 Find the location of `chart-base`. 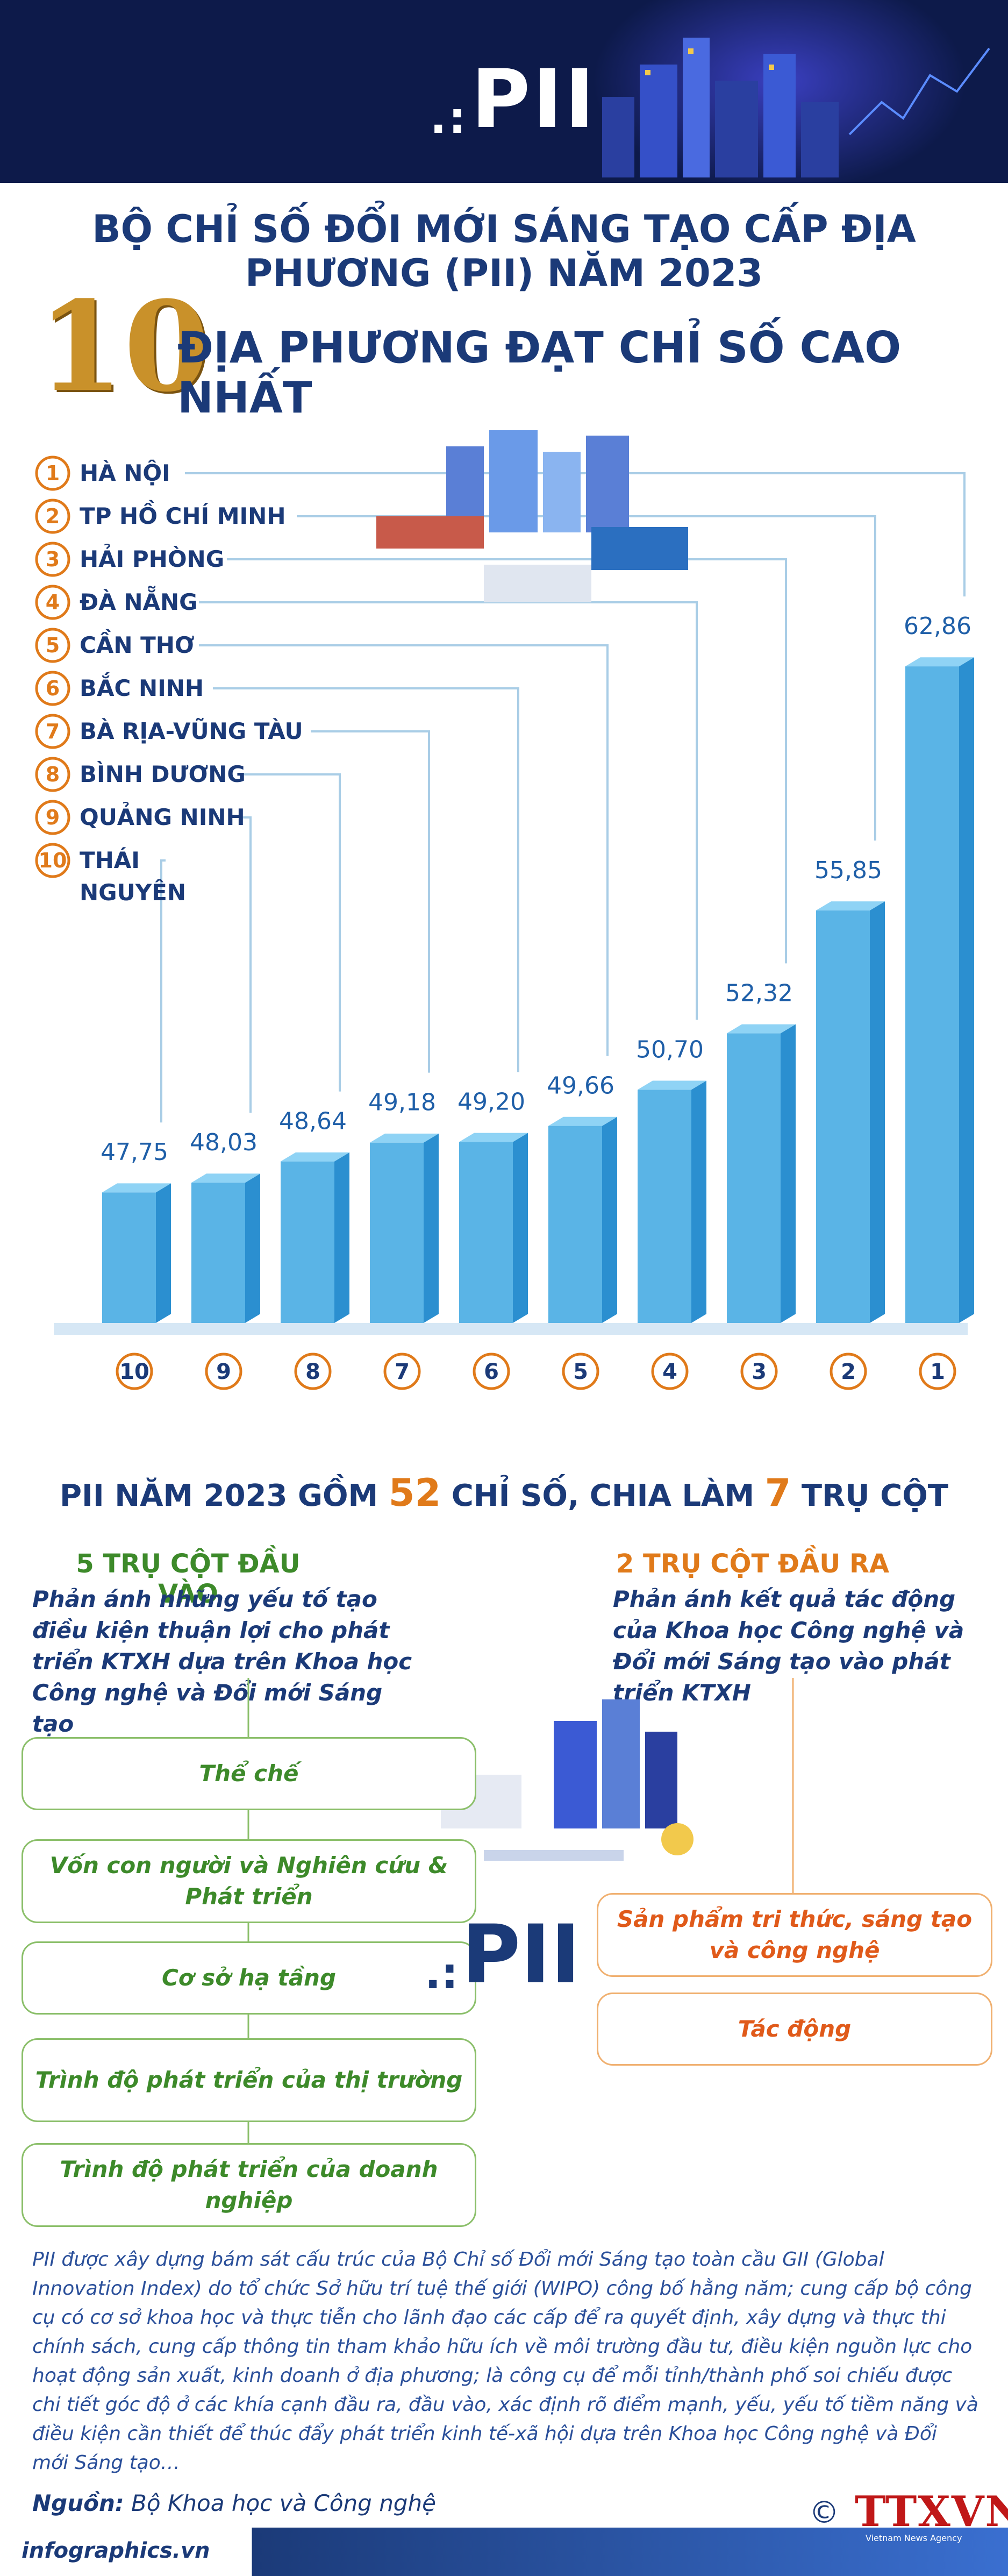

chart-base is located at coordinates (511, 1329).